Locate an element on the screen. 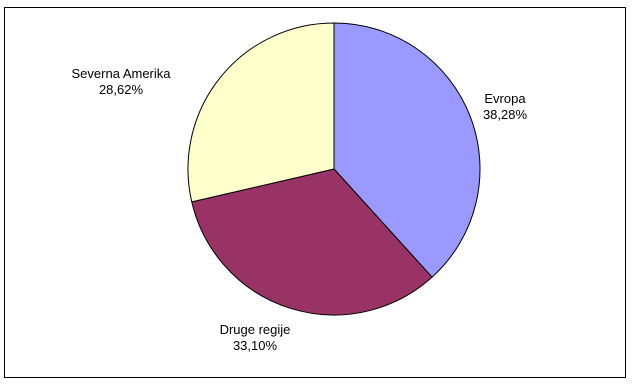 Image resolution: width=632 pixels, height=385 pixels. slice-label-name: Evropa is located at coordinates (505, 98).